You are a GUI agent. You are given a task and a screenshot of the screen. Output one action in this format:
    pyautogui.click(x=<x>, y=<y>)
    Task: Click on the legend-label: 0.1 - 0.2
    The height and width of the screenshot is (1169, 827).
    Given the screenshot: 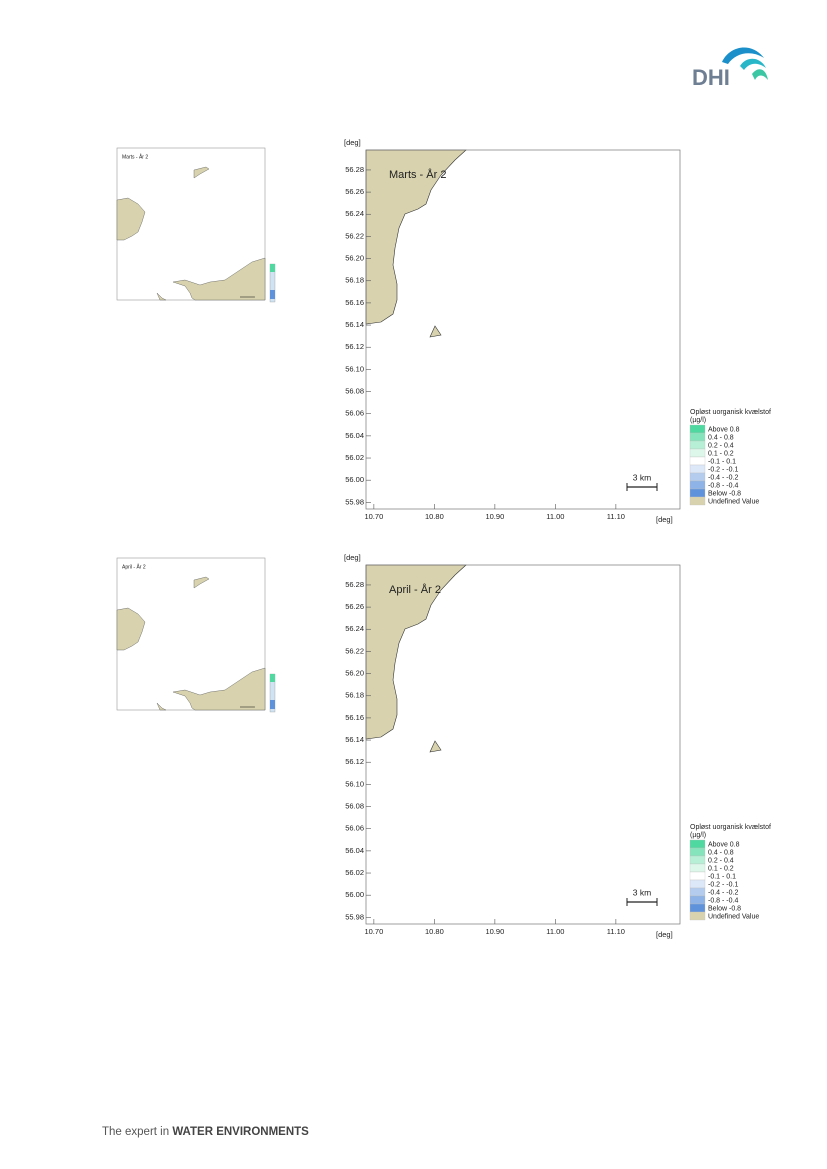 What is the action you would take?
    pyautogui.click(x=721, y=868)
    